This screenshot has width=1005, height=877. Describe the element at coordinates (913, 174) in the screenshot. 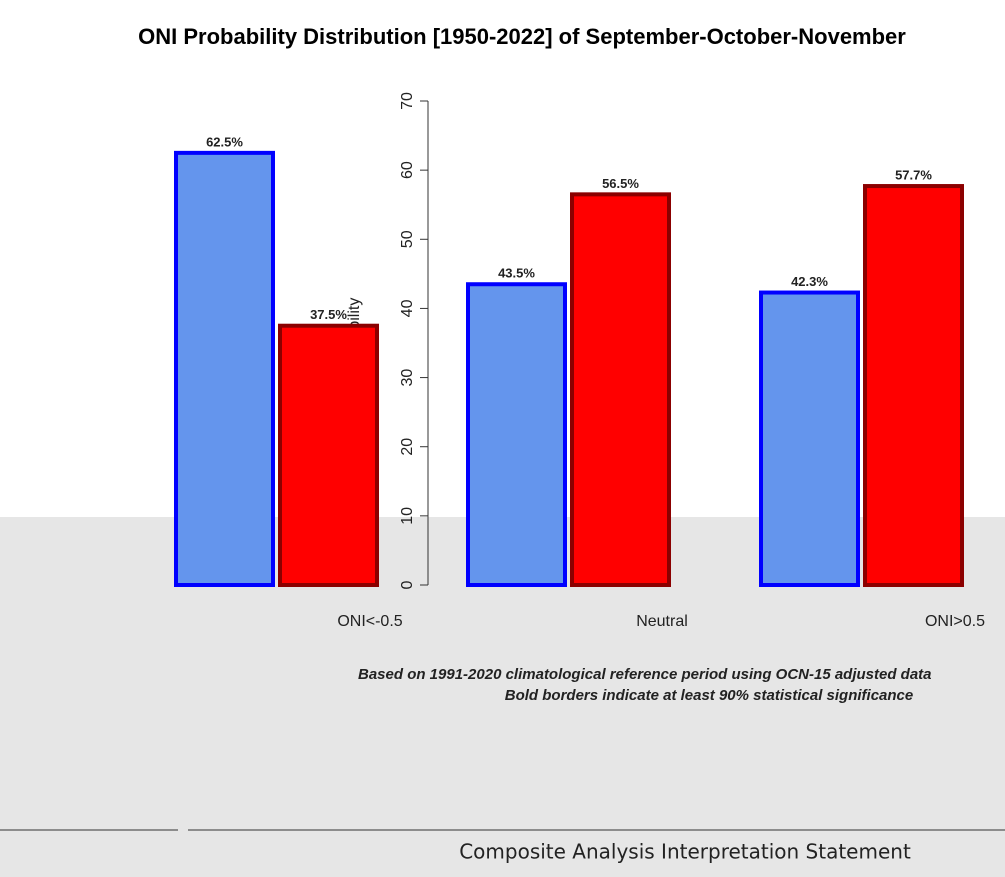

I see `value-label: 57.7%` at that location.